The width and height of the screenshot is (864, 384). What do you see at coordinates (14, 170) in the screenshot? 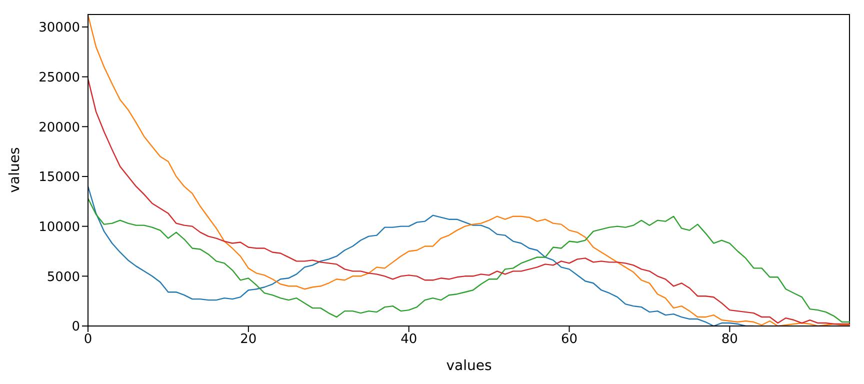
I see `y-axis-title: values` at bounding box center [14, 170].